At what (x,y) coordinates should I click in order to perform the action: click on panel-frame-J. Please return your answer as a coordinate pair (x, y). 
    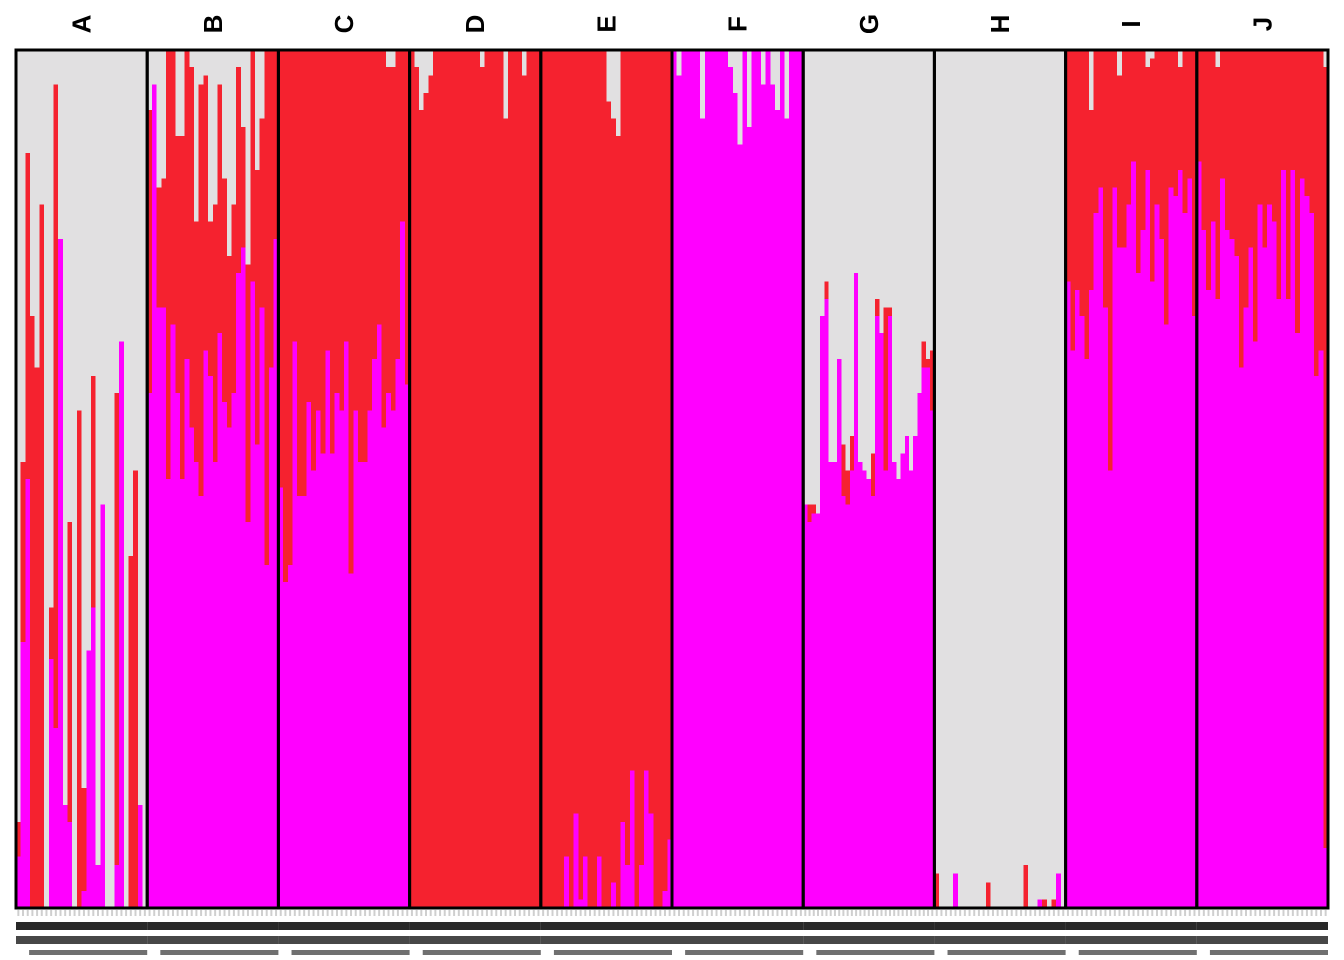
    Looking at the image, I should click on (1262, 479).